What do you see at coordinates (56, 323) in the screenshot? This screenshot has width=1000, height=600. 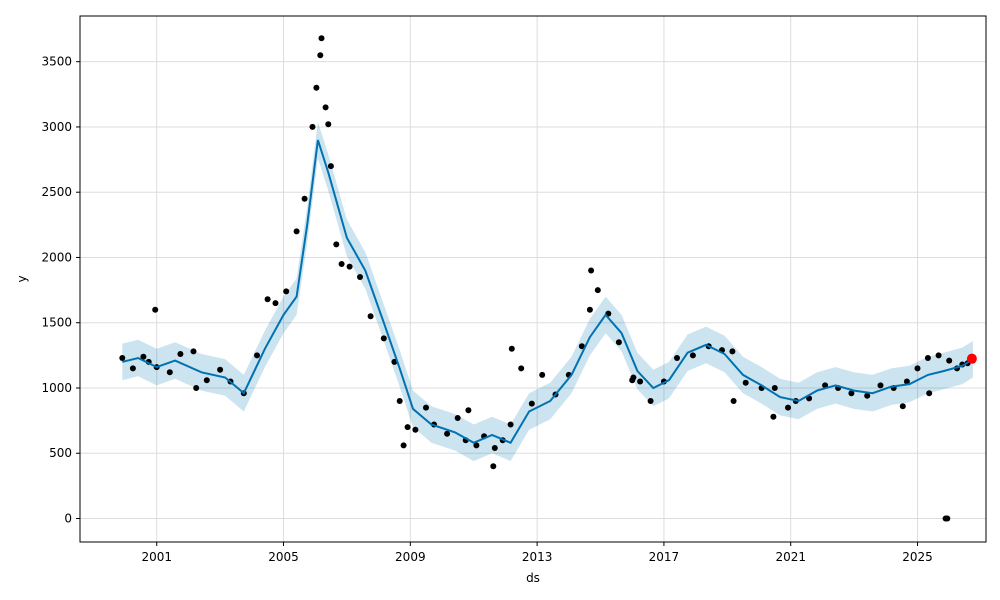 I see `y-tick-label: 1500` at bounding box center [56, 323].